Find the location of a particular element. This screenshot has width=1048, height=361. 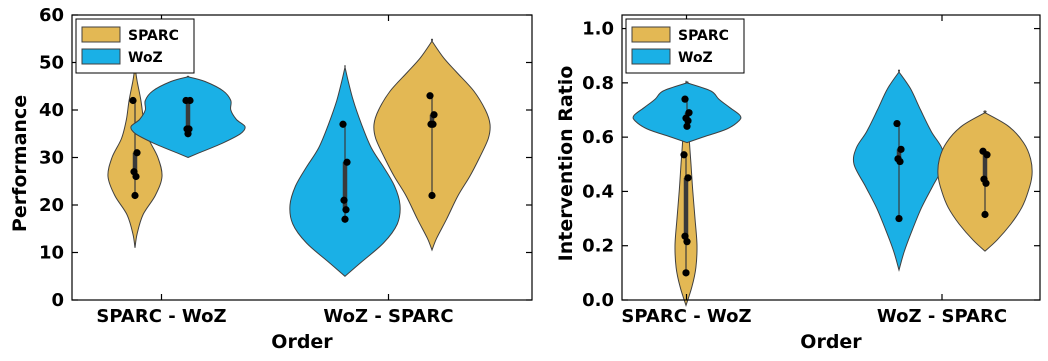

y-tick-label: 10 is located at coordinates (51, 253).